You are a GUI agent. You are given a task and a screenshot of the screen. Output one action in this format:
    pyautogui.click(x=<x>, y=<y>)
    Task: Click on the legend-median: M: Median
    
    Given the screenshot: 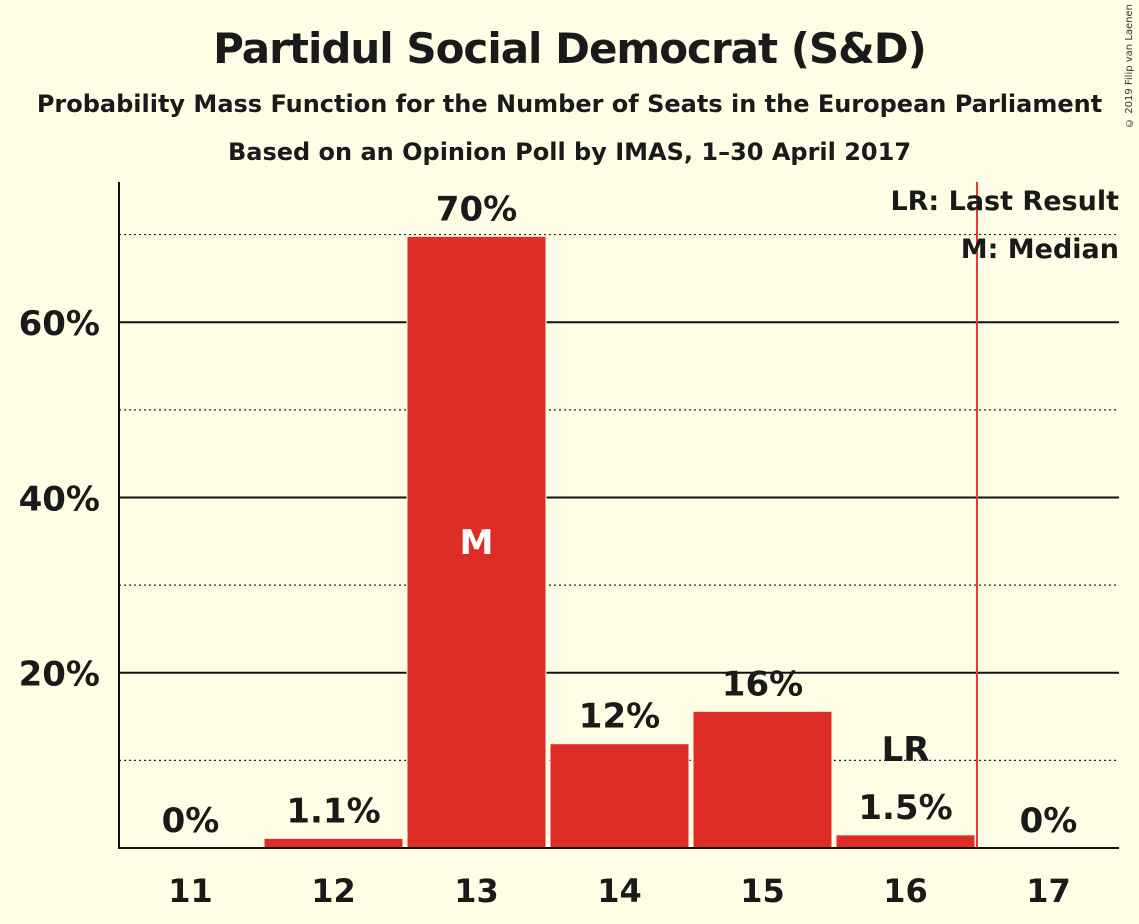 What is the action you would take?
    pyautogui.click(x=1040, y=249)
    